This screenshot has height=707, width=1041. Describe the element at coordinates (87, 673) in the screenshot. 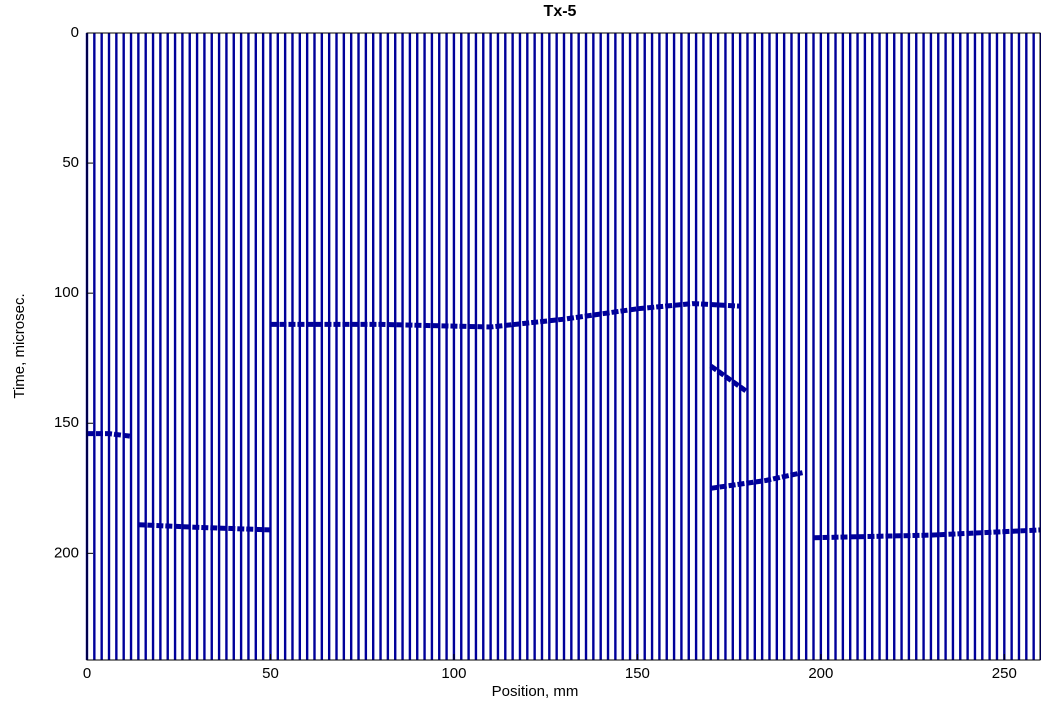

I see `x-tick-label: 0` at that location.